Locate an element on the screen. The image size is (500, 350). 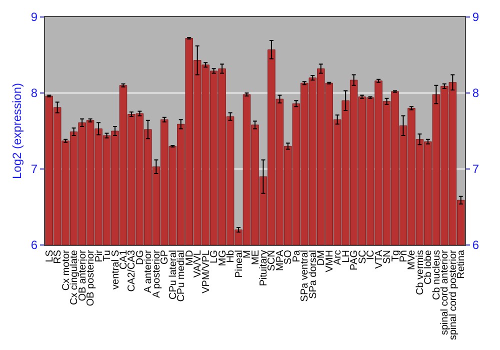
y2-tick-label: 9 is located at coordinates (476, 17).